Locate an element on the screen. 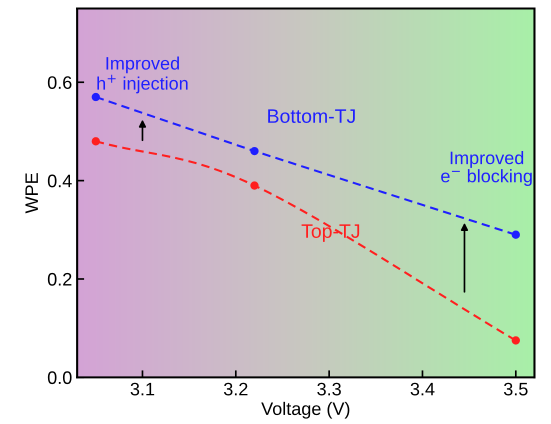 The width and height of the screenshot is (551, 424). y-tick-label: 0.4 is located at coordinates (60, 181).